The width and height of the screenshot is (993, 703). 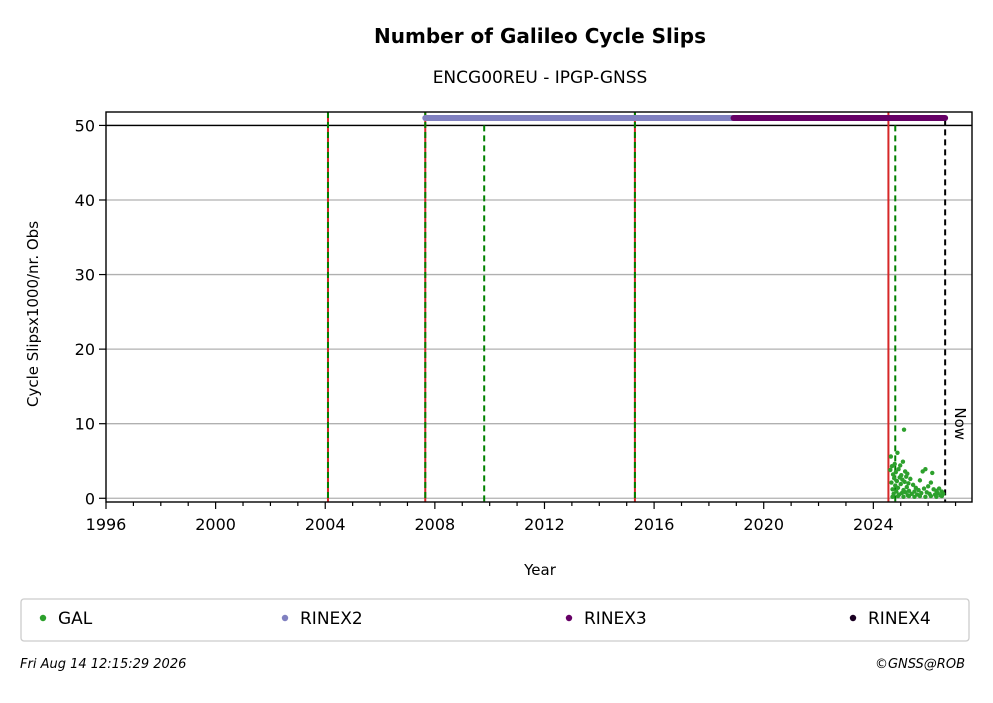 I want to click on y-tick-label: 0, so click(x=90, y=498).